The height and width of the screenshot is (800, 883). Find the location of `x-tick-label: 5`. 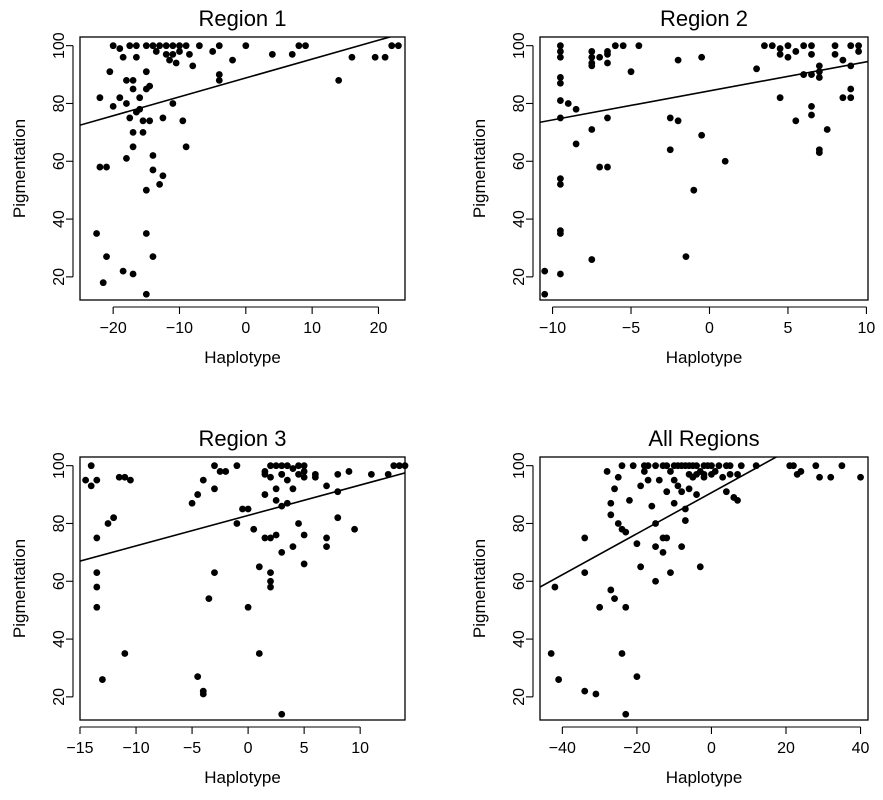

x-tick-label: 5 is located at coordinates (788, 328).